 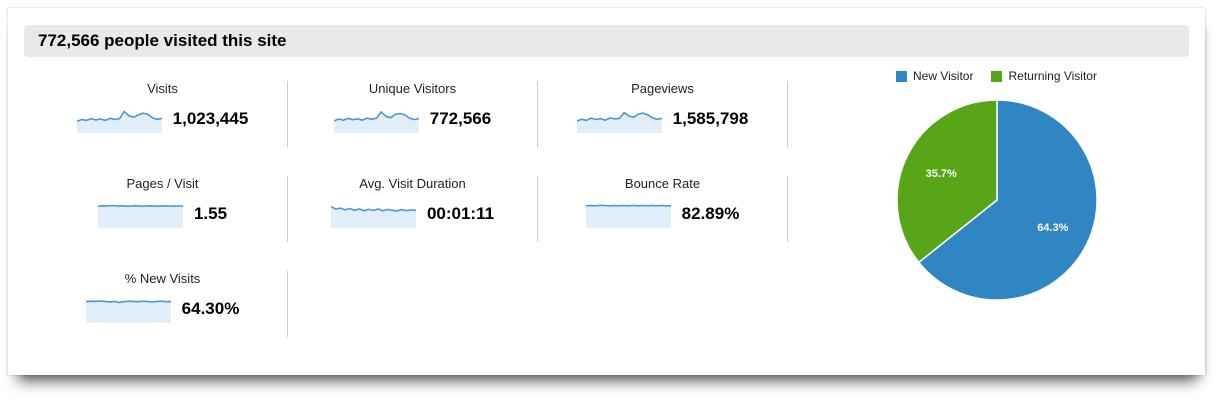 I want to click on metric-pages-per-visit: Pages / Visit 1.55, so click(x=163, y=209).